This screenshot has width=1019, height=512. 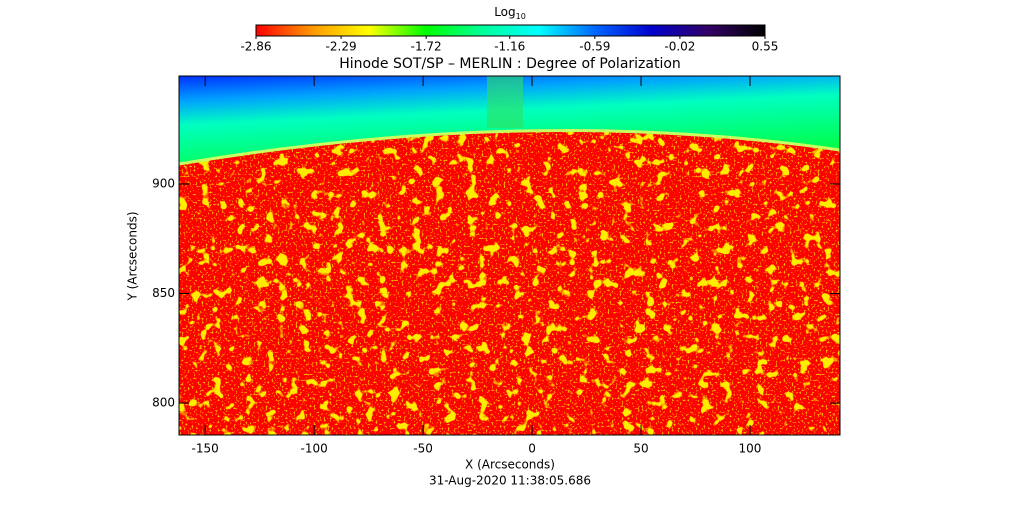 I want to click on colorbar, so click(x=510, y=30).